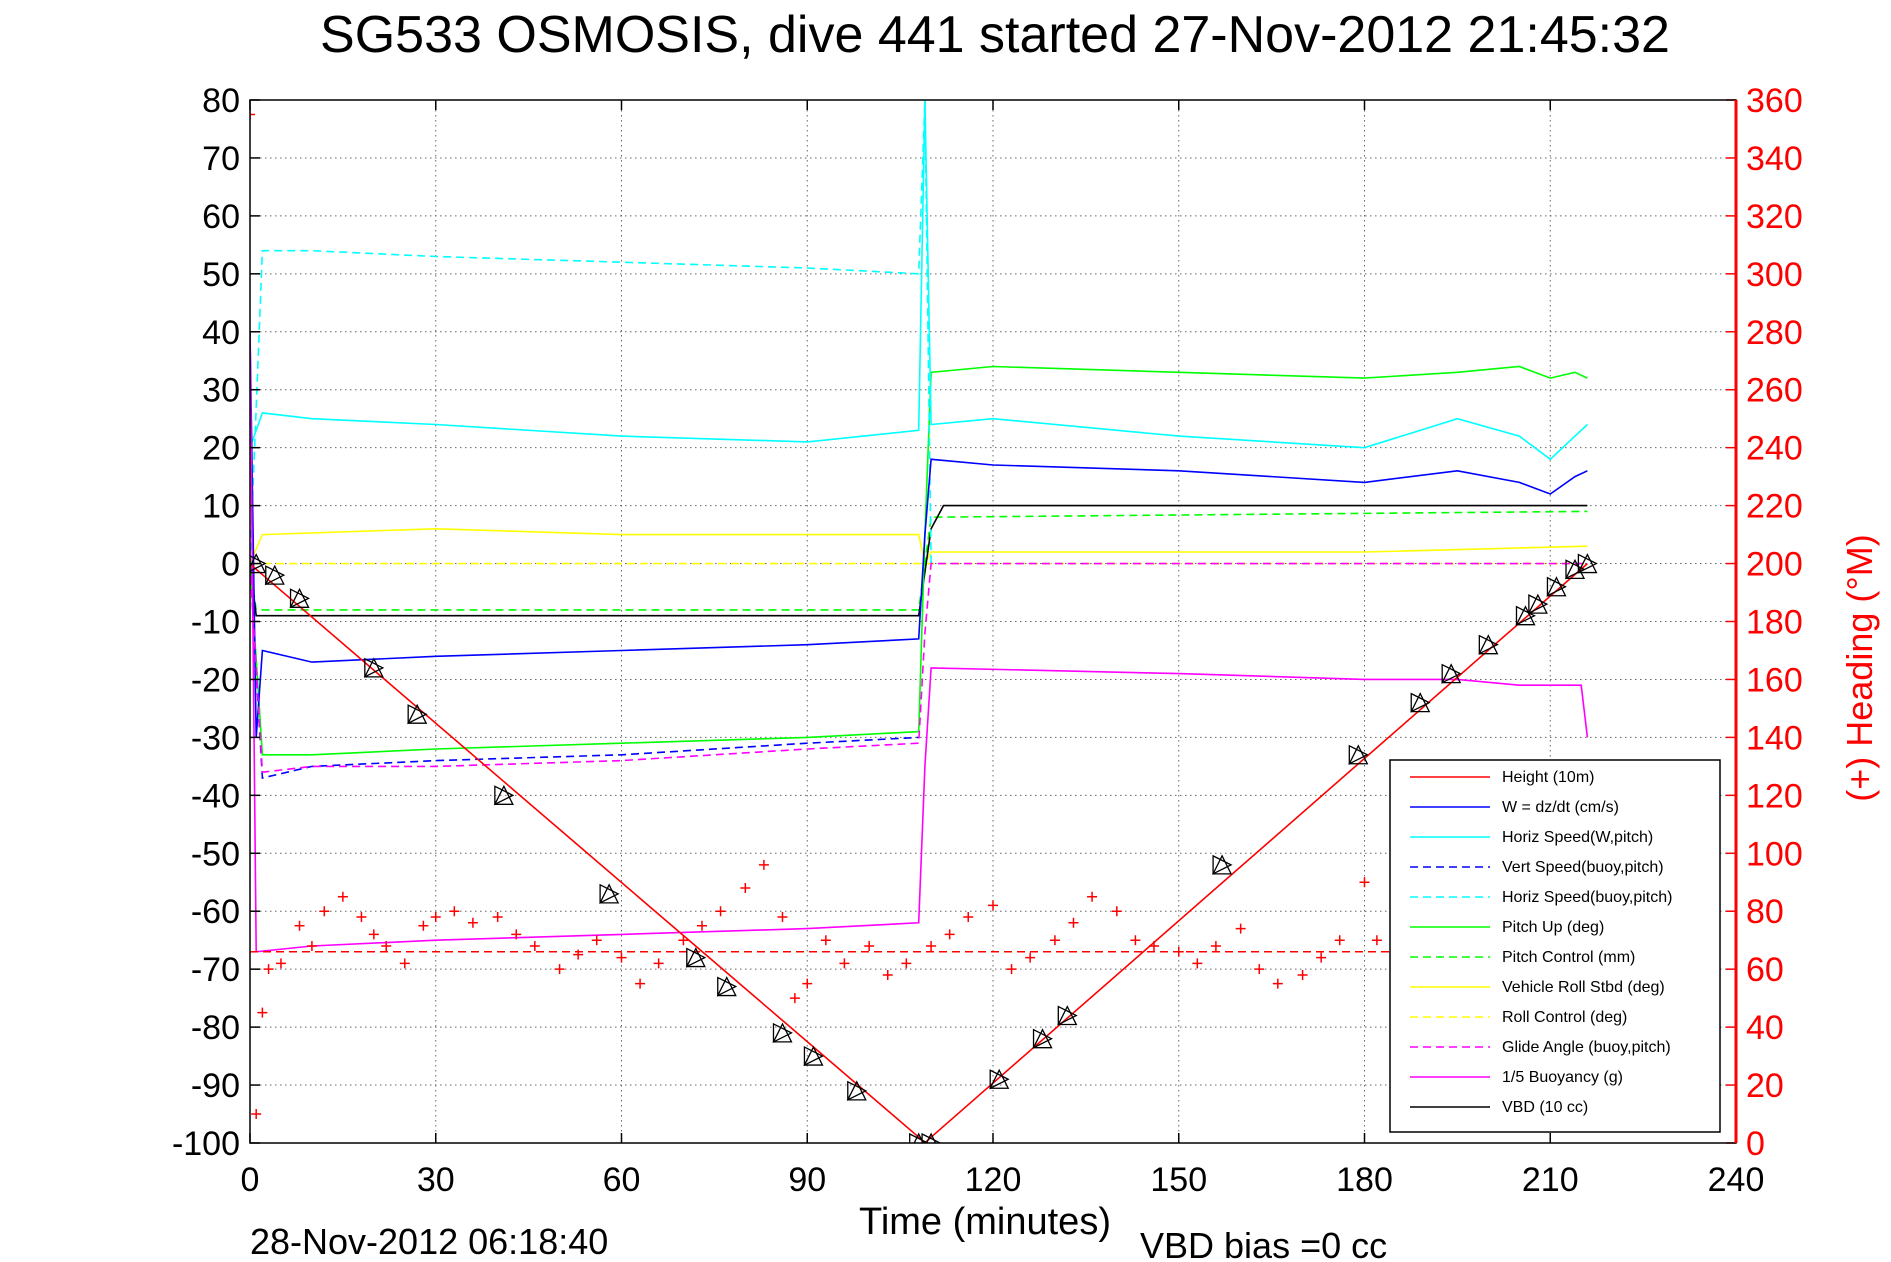 The image size is (1891, 1262). Describe the element at coordinates (1364, 1180) in the screenshot. I see `x-tick-label: 180` at that location.